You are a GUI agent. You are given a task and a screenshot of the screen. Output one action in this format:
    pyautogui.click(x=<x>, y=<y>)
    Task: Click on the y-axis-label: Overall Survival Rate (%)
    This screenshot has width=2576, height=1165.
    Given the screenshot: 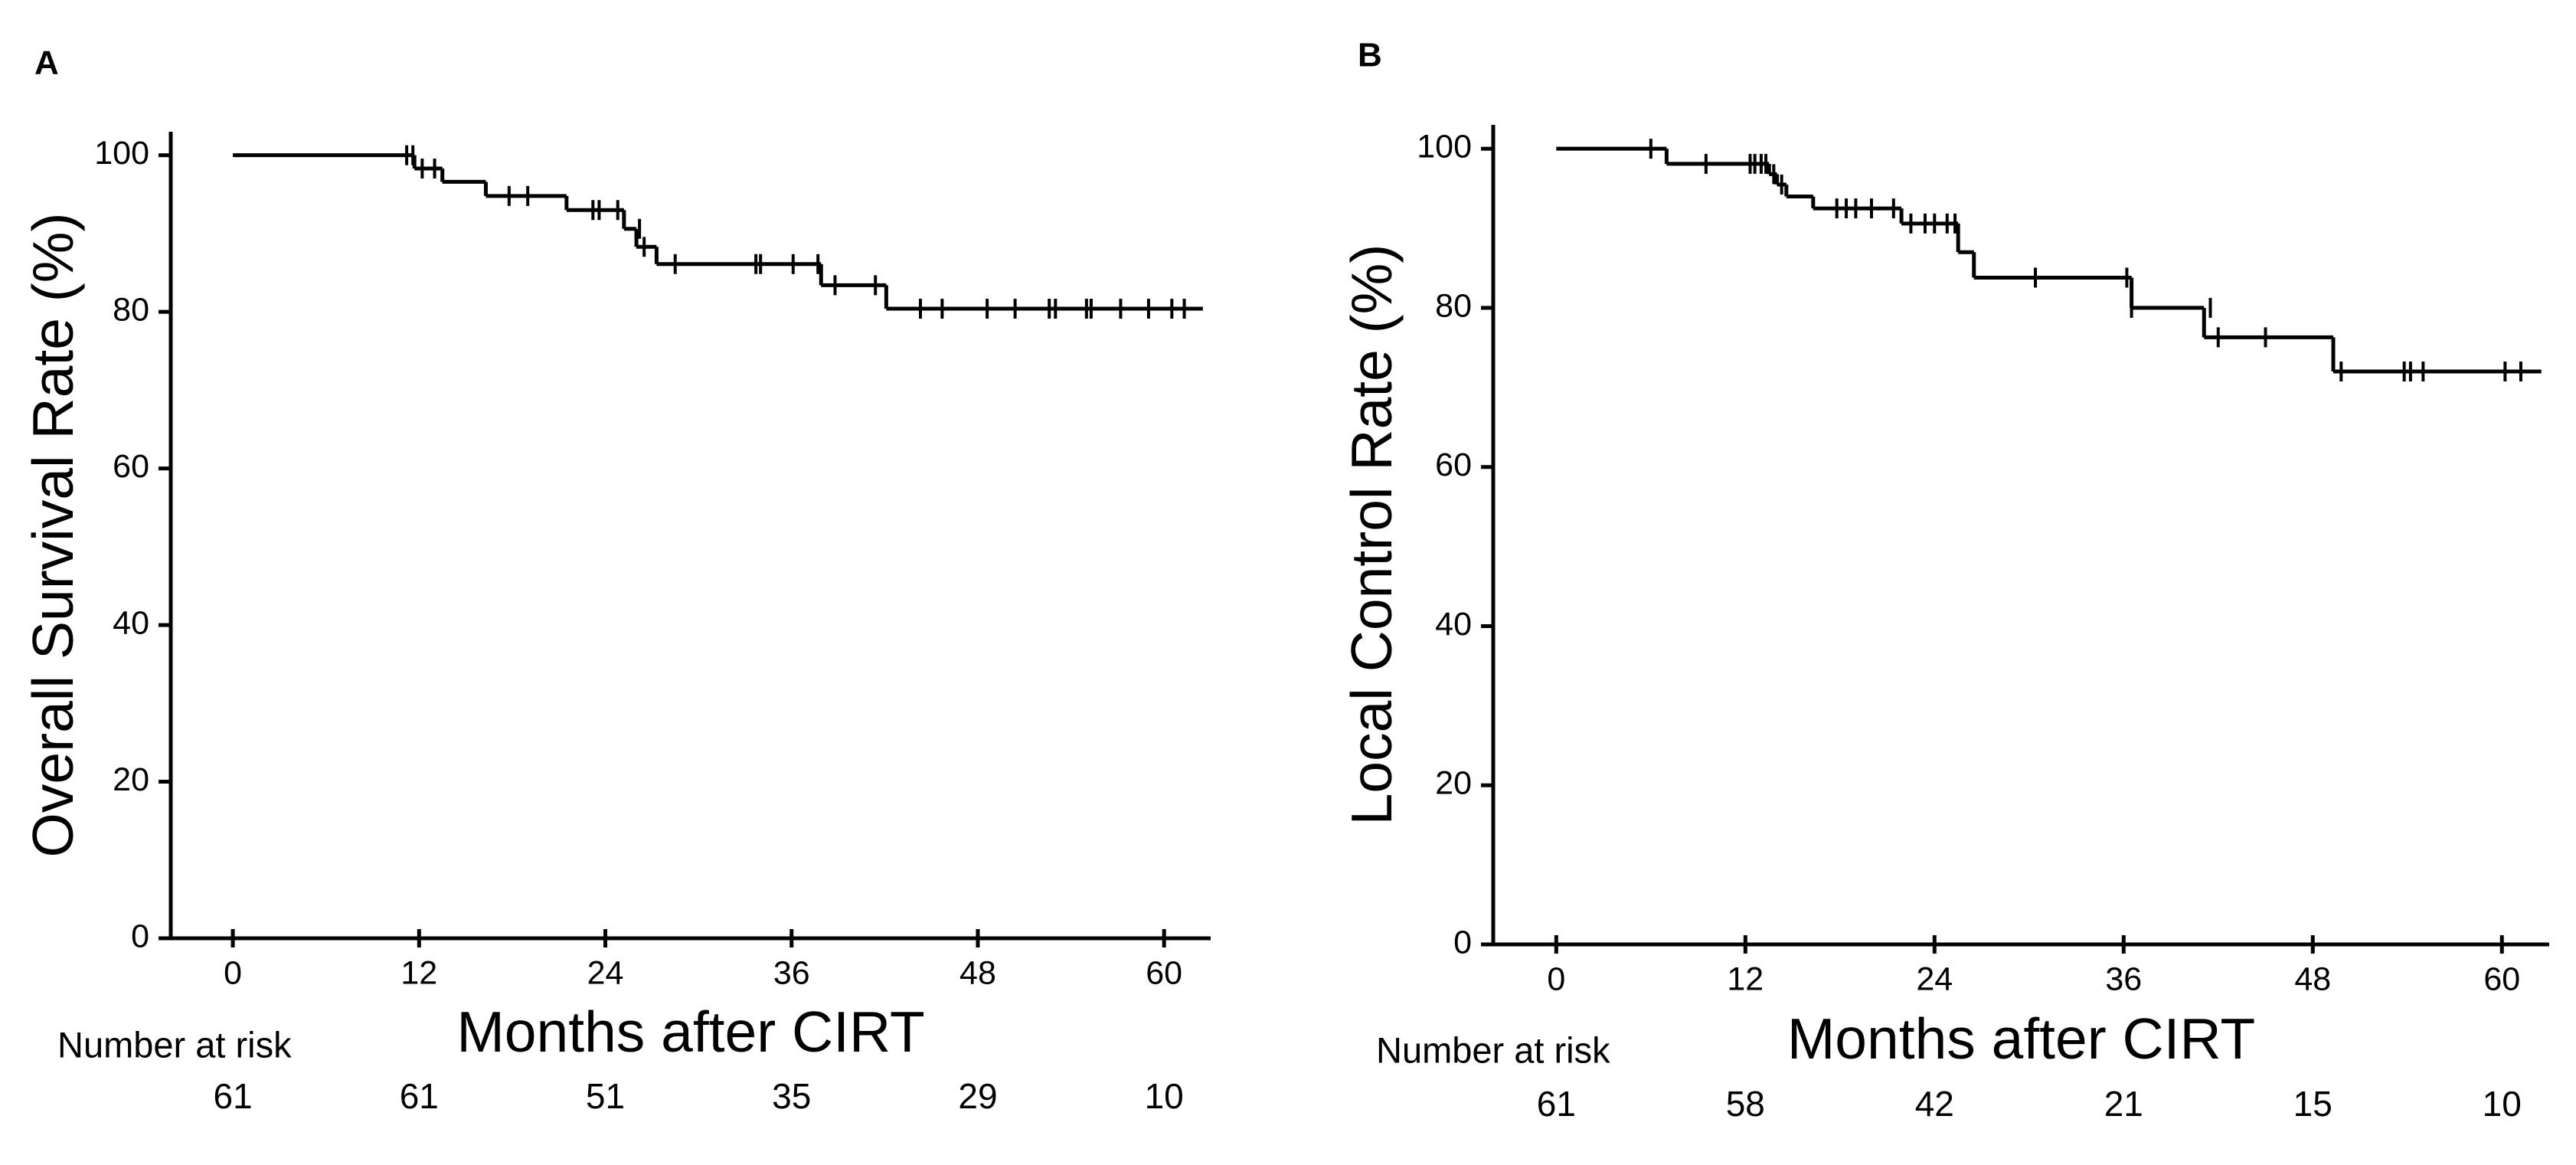 What is the action you would take?
    pyautogui.click(x=53, y=535)
    